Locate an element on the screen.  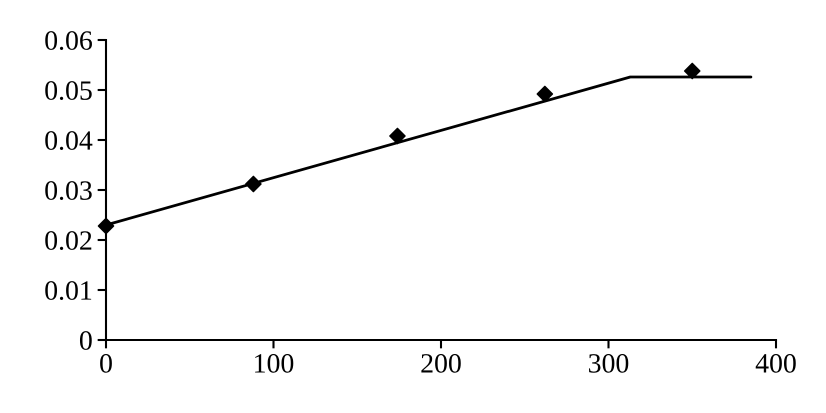
y-tick-label: 0.03 is located at coordinates (68, 190).